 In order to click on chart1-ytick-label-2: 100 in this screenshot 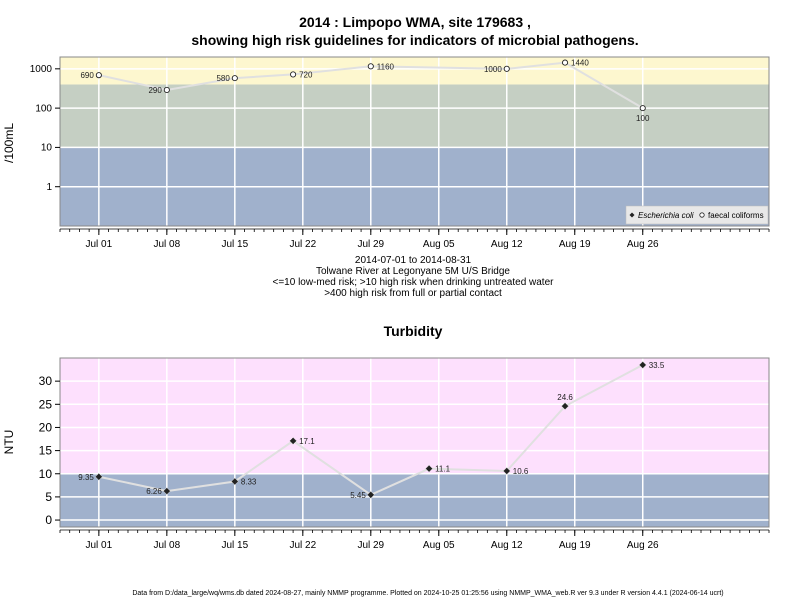, I will do `click(43, 108)`.